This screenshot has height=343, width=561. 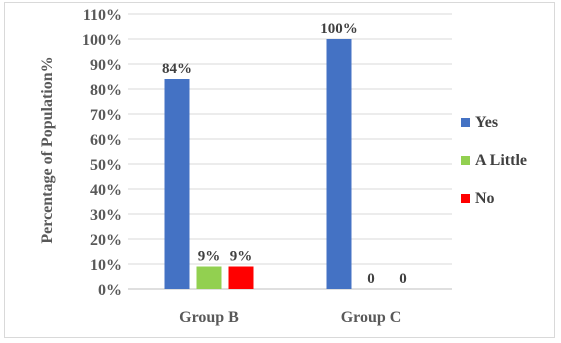 What do you see at coordinates (106, 215) in the screenshot?
I see `y-tick-label: 30%` at bounding box center [106, 215].